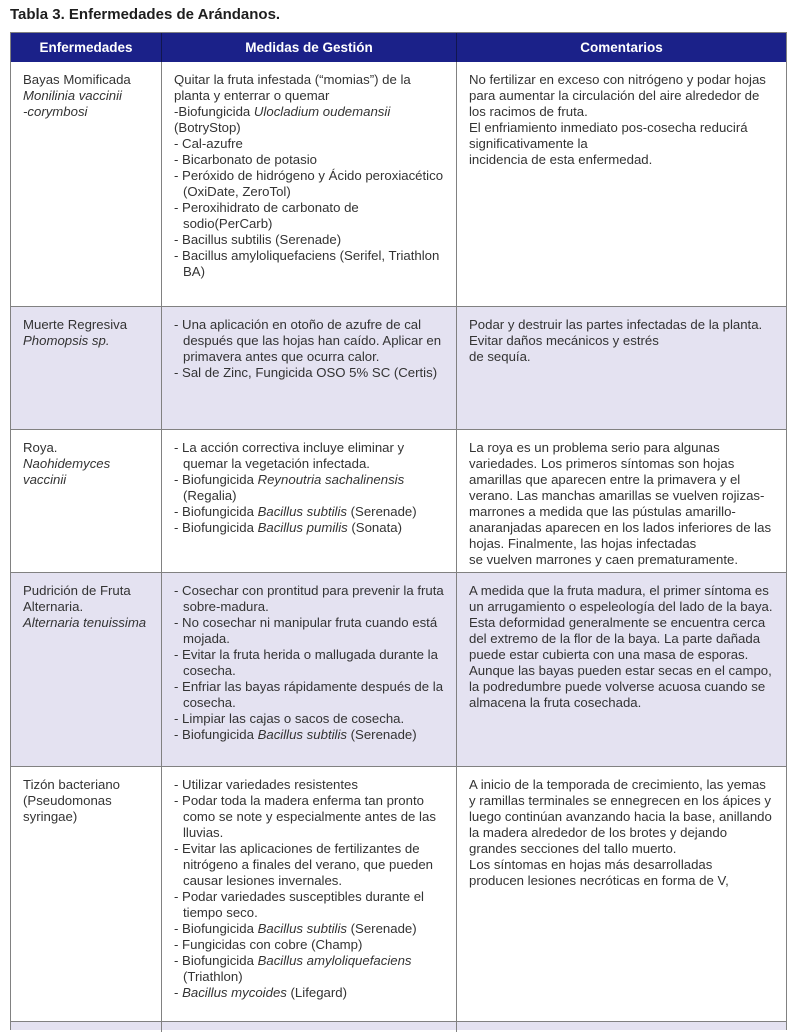 The image size is (797, 1032). I want to click on header-cell-medidas: Medidas de Gestión, so click(309, 47).